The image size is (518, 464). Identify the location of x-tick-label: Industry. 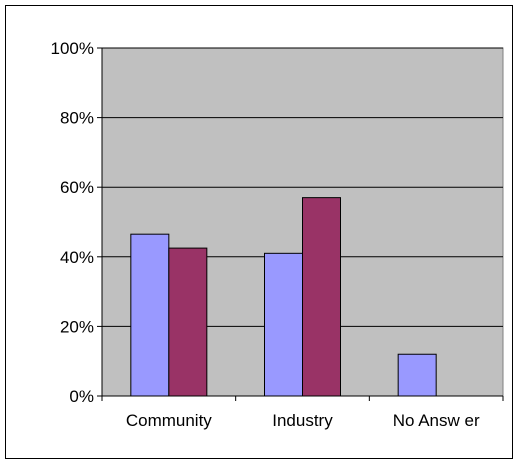
(302, 420).